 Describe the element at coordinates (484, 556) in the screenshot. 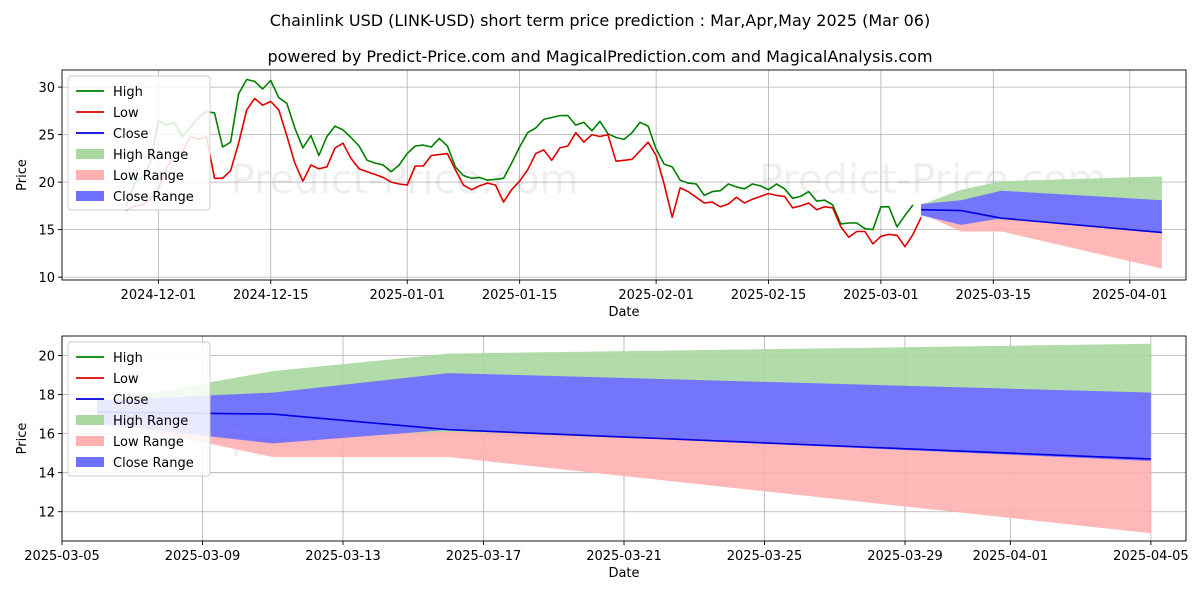

I see `x-tick-label: 2025-03-17` at that location.